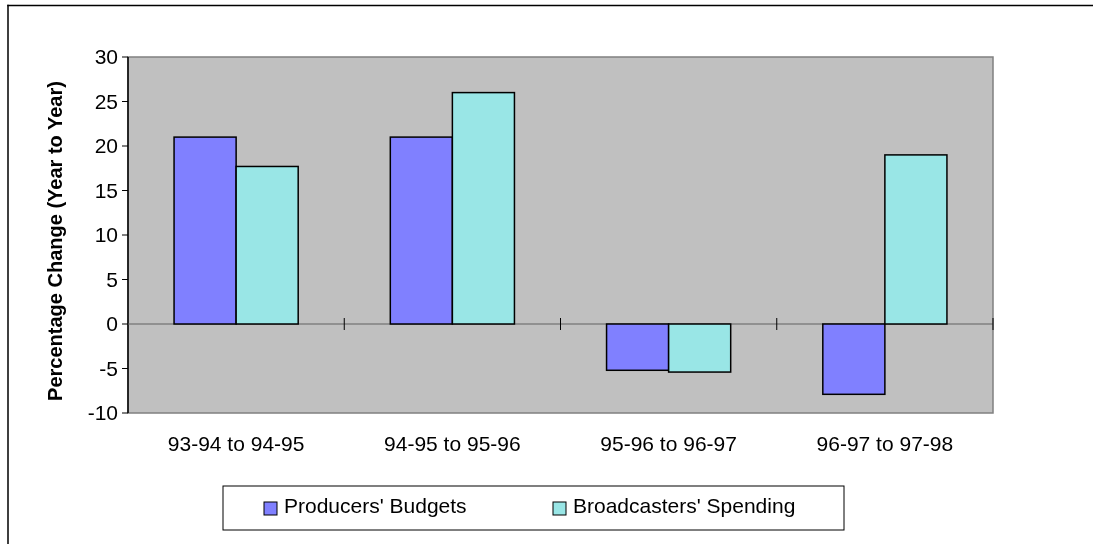 This screenshot has height=544, width=1093. What do you see at coordinates (106, 190) in the screenshot?
I see `y-tick-label: 15` at bounding box center [106, 190].